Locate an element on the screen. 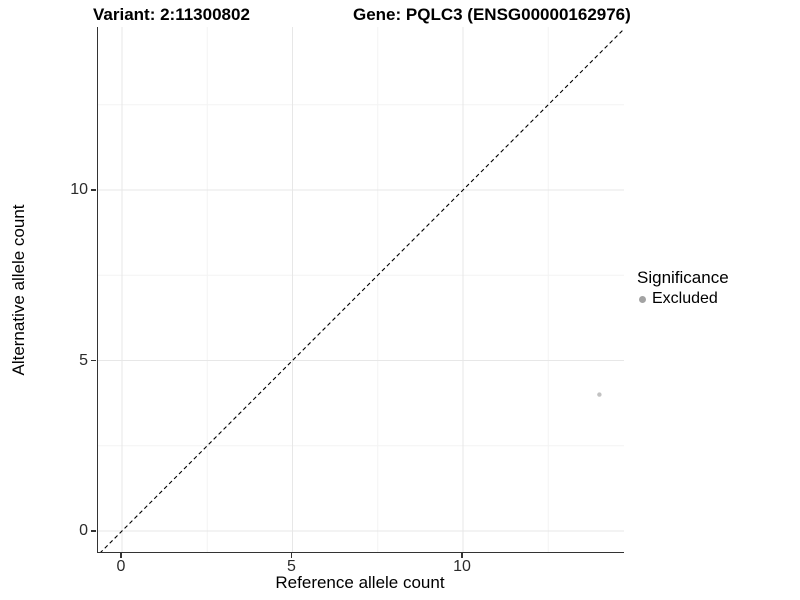  y-tick-label: 5 is located at coordinates (83, 360).